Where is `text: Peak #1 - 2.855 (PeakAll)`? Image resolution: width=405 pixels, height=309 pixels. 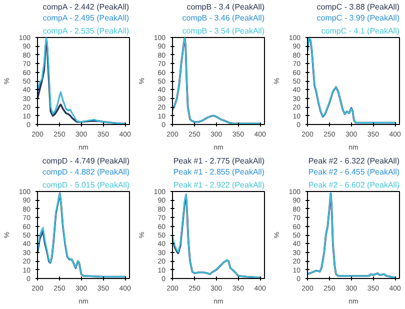 text: Peak #1 - 2.855 (PeakAll) is located at coordinates (219, 172).